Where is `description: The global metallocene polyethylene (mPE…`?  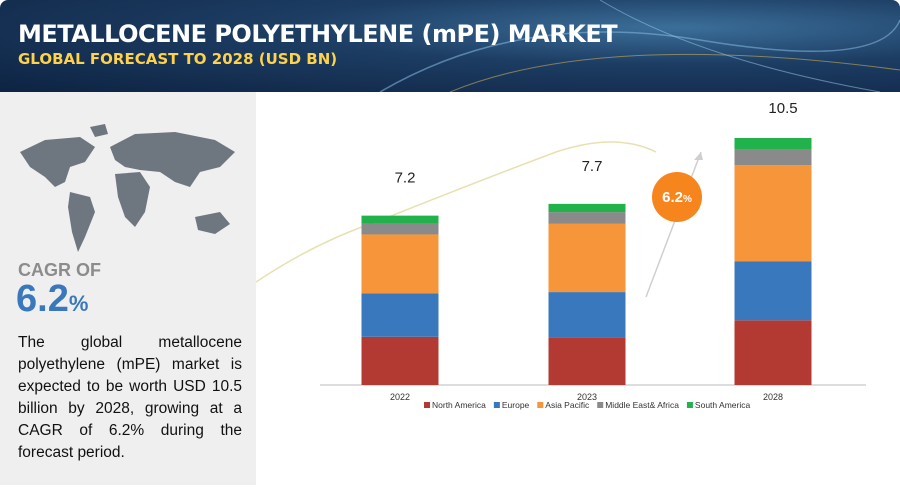
description: The global metallocene polyethylene (mPE… is located at coordinates (130, 397).